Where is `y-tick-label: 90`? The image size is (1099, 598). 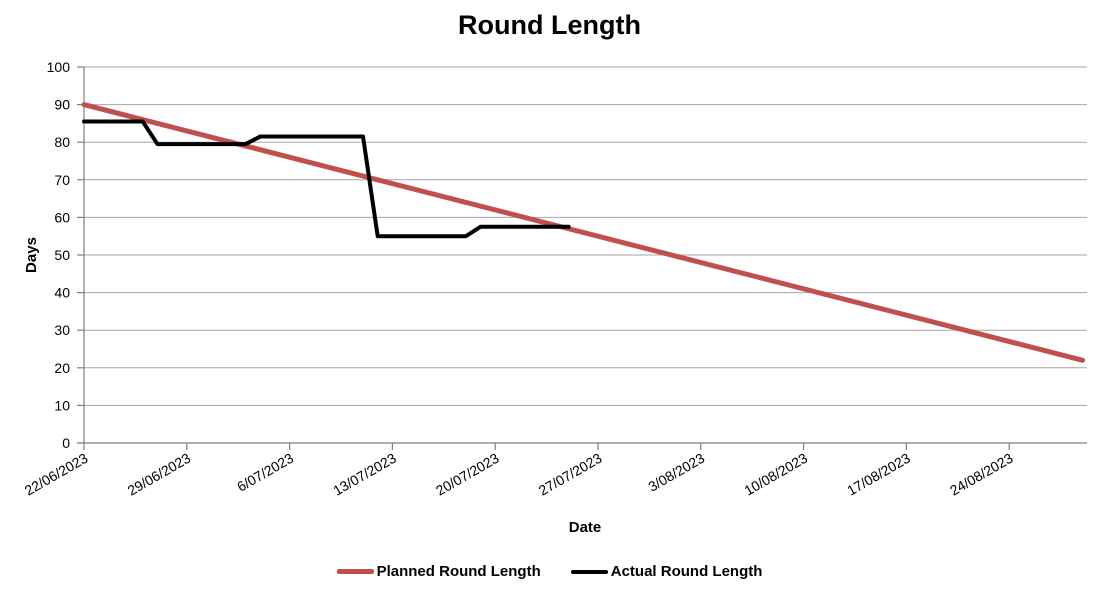 y-tick-label: 90 is located at coordinates (62, 105).